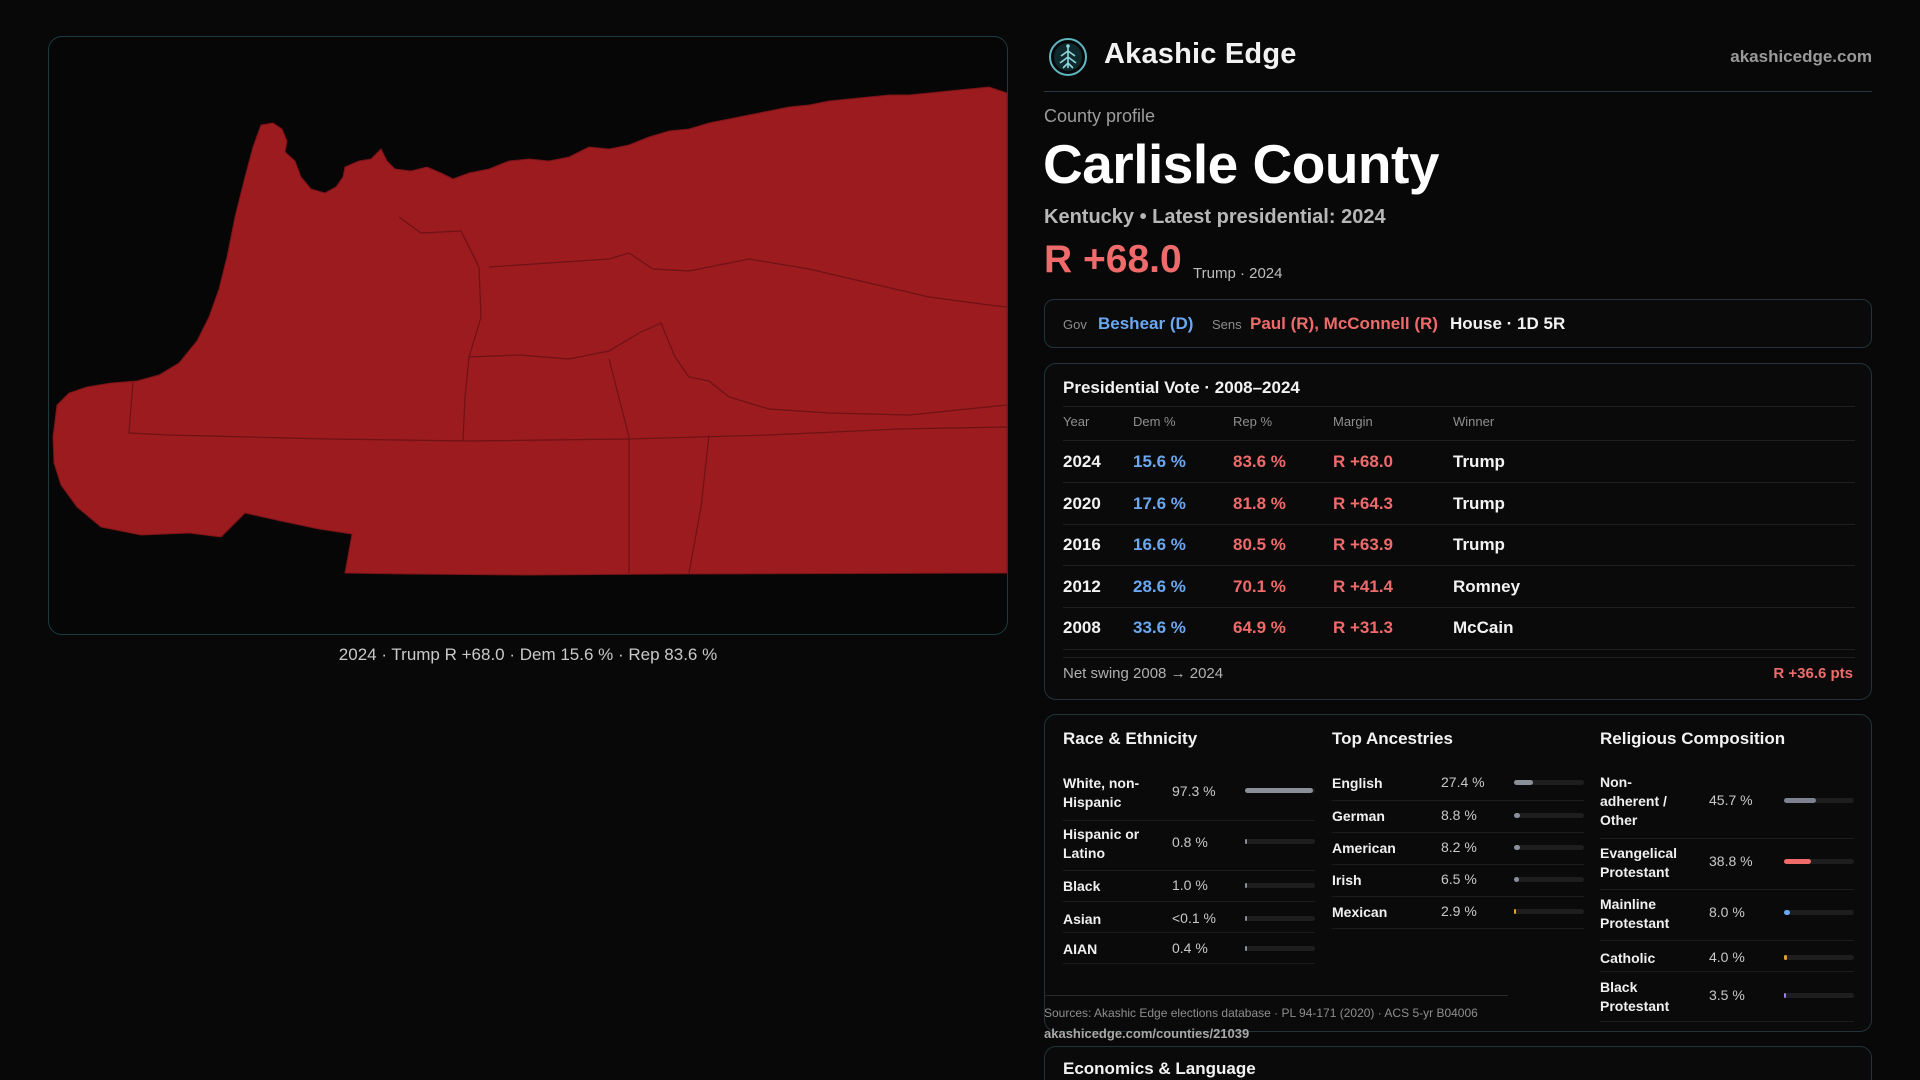  I want to click on row-dem: 33.6 %, so click(1159, 627).